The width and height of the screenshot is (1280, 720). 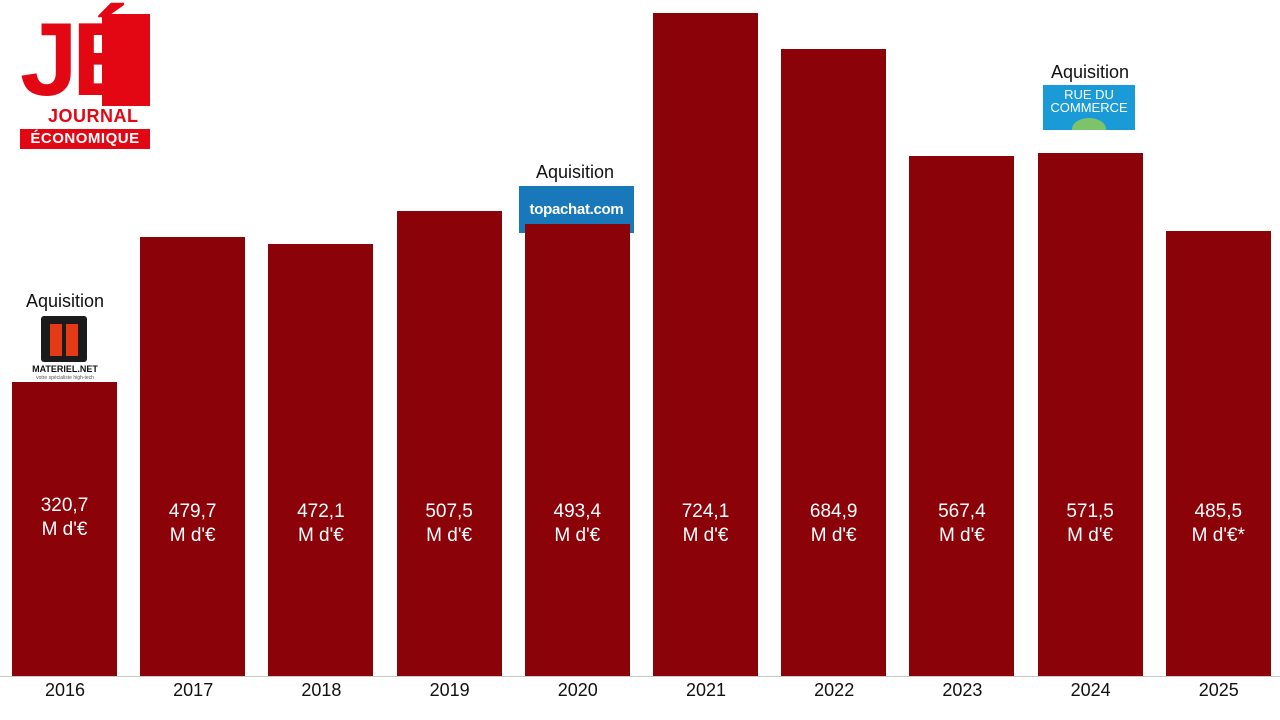 What do you see at coordinates (962, 690) in the screenshot?
I see `x-tick-label-2023: 2023` at bounding box center [962, 690].